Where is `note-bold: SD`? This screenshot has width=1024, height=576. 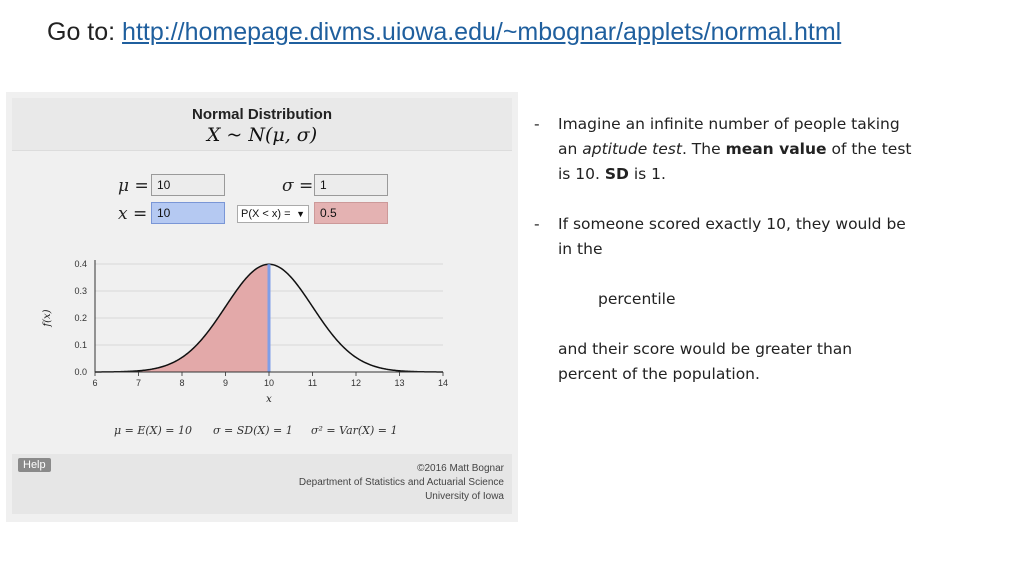
note-bold: SD is located at coordinates (616, 174).